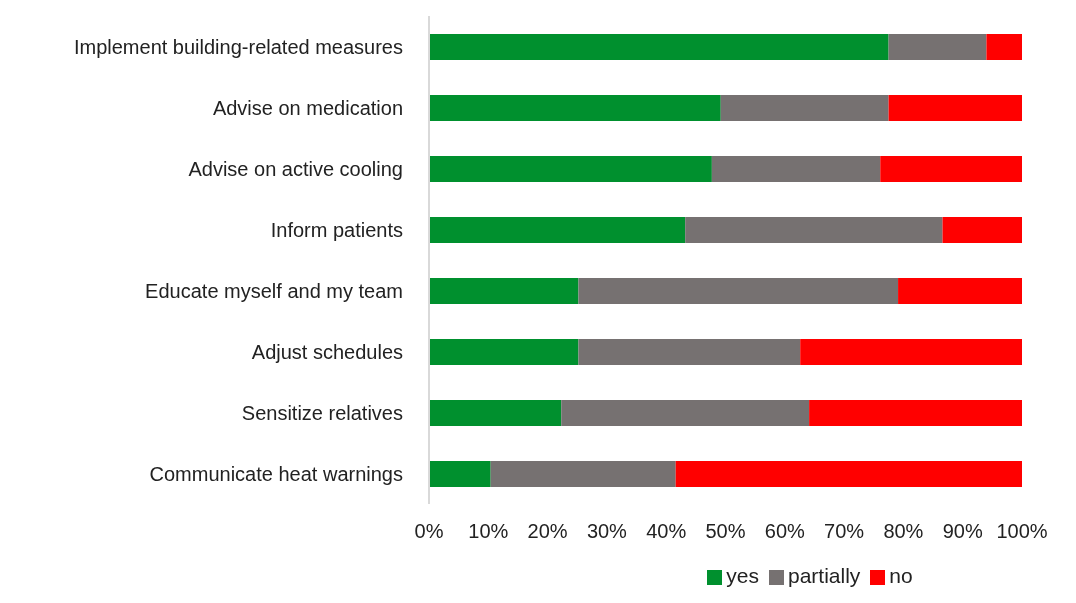 Image resolution: width=1076 pixels, height=603 pixels. What do you see at coordinates (327, 351) in the screenshot?
I see `y-tick-label: Adjust schedules` at bounding box center [327, 351].